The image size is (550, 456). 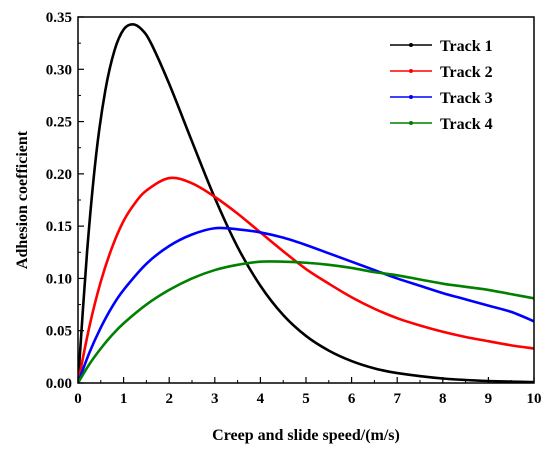 What do you see at coordinates (466, 46) in the screenshot?
I see `legend-label-track-1: Track 1` at bounding box center [466, 46].